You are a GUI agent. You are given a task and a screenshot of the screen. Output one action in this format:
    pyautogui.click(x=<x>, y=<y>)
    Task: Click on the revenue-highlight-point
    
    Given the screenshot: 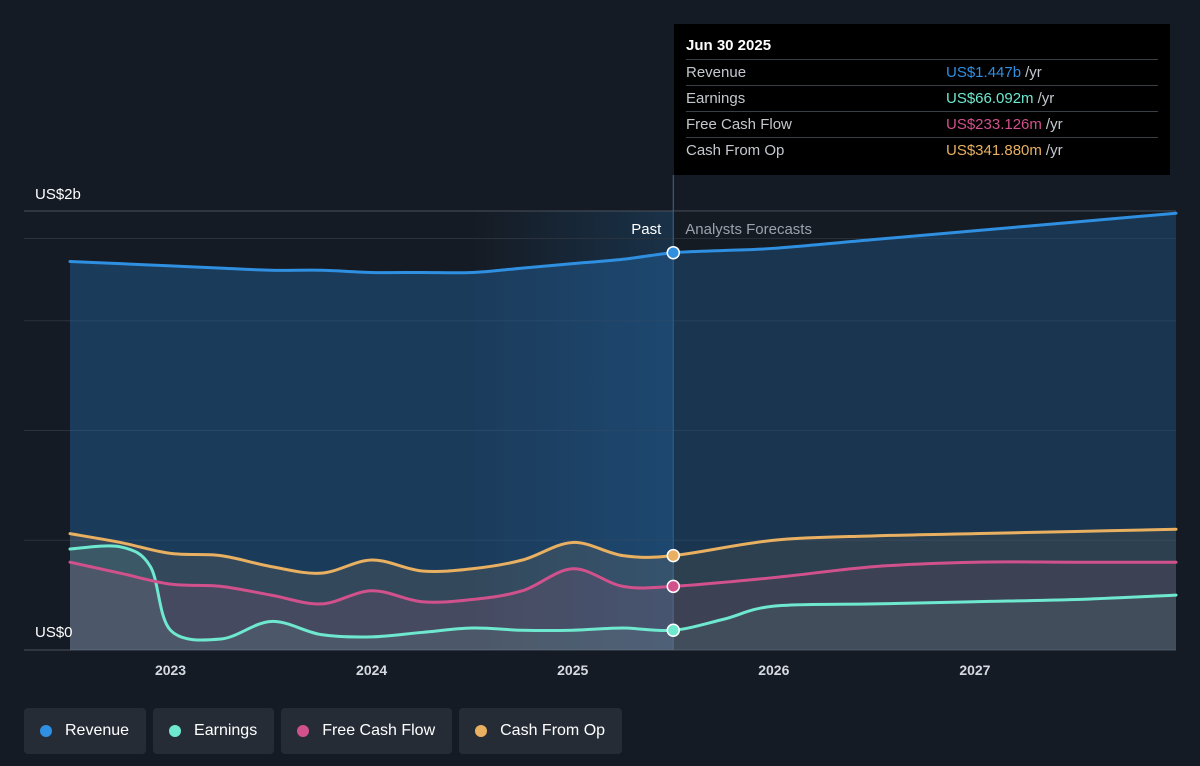 What is the action you would take?
    pyautogui.click(x=673, y=252)
    